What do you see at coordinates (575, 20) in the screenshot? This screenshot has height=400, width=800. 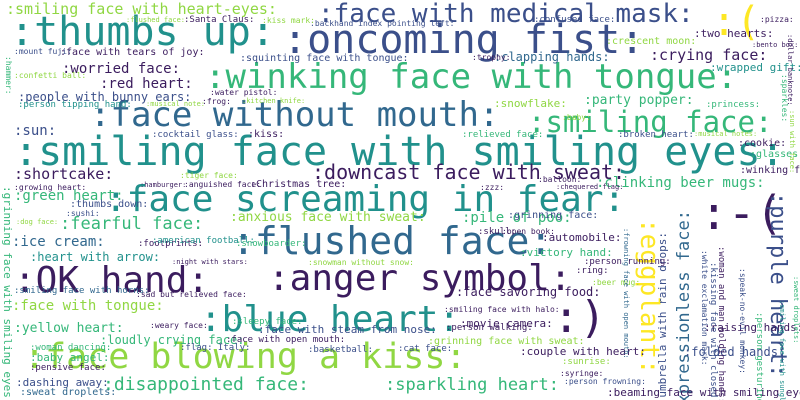 I see `word: :confused face:` at bounding box center [575, 20].